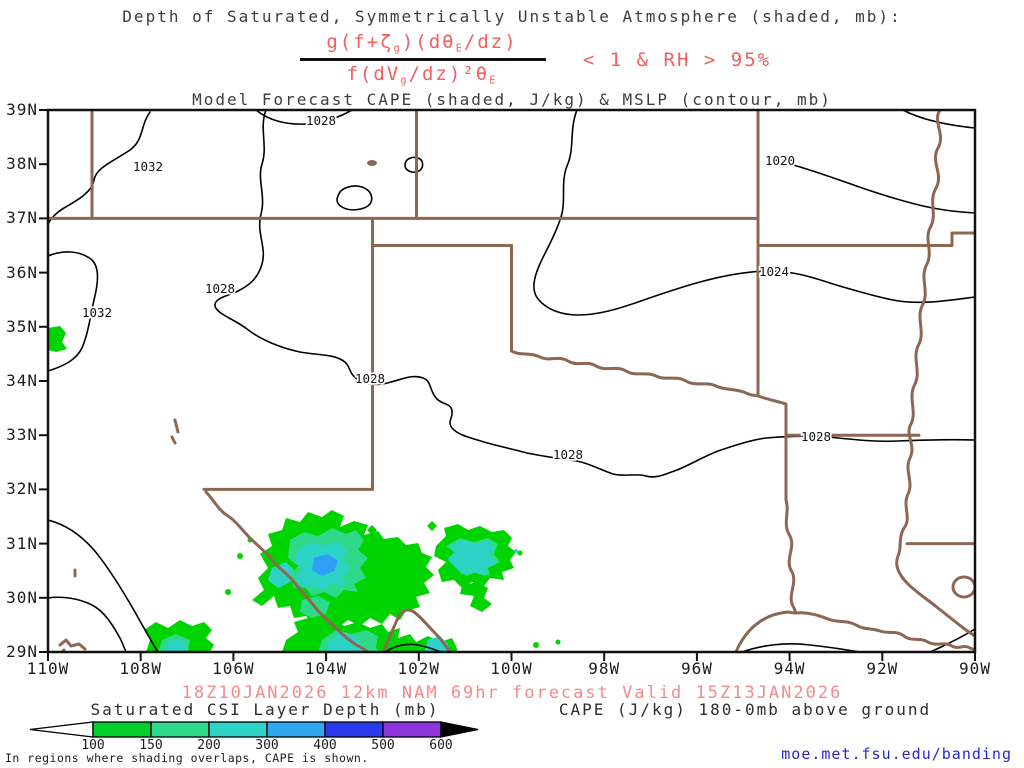 Image resolution: width=1024 pixels, height=768 pixels. I want to click on colorbar-tick-label: 150, so click(151, 745).